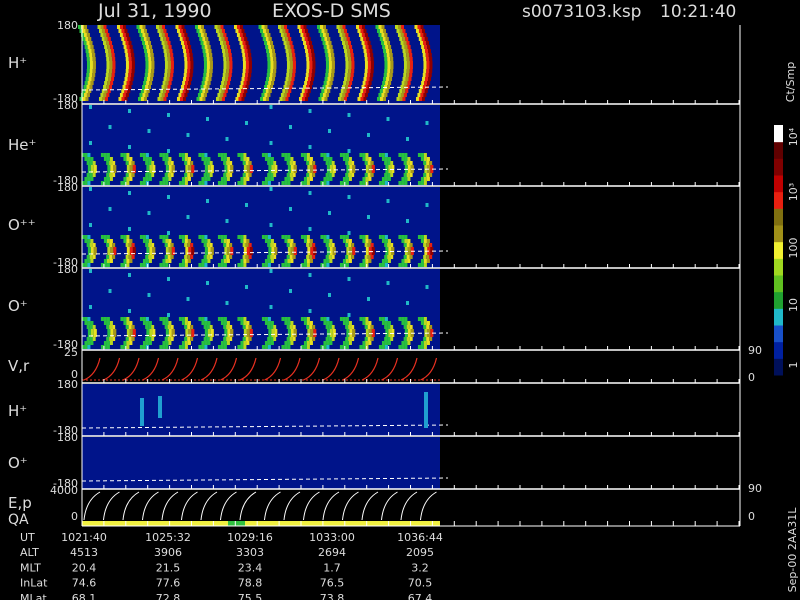 This screenshot has width=800, height=600. I want to click on velocity-trace, so click(190, 369).